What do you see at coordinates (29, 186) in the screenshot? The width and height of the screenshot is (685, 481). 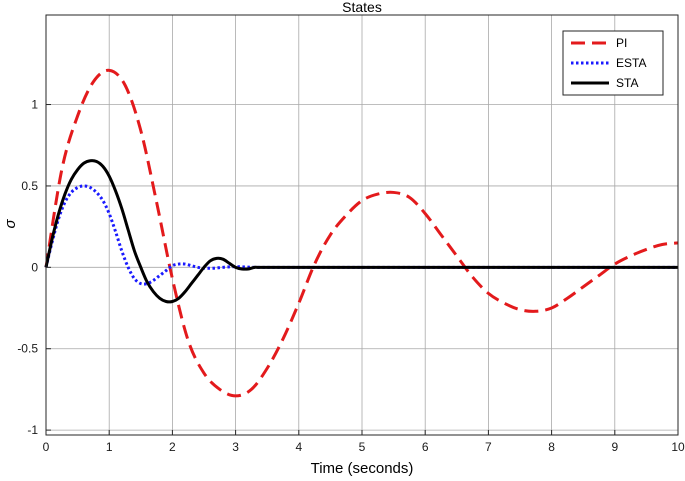 I see `y-tick-label: 0.5` at bounding box center [29, 186].